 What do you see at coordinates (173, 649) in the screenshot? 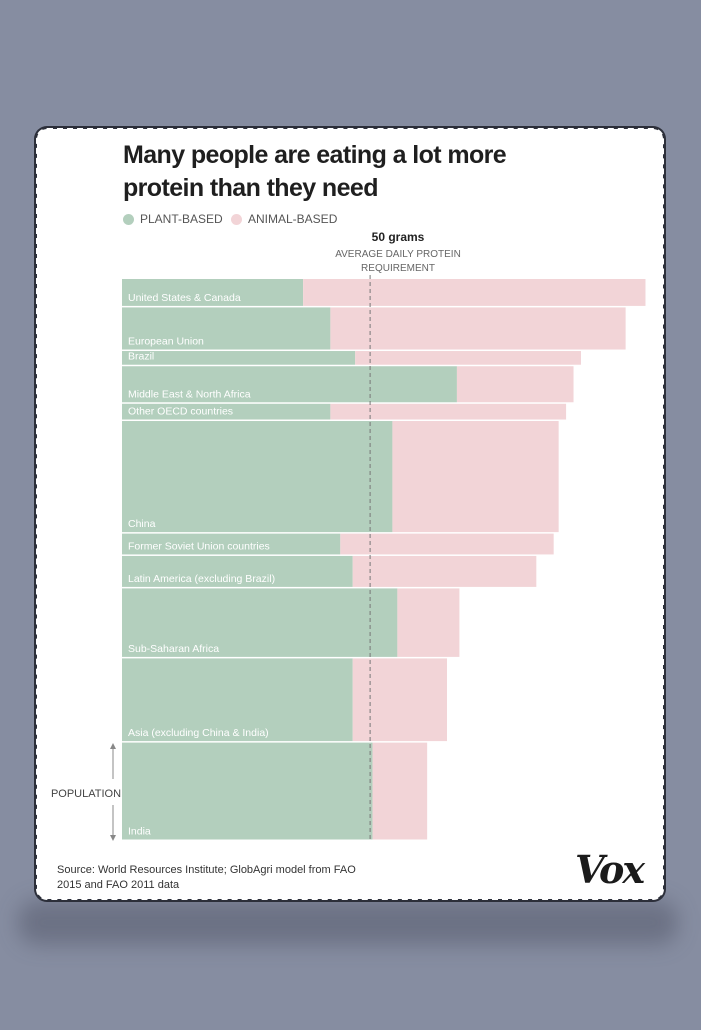
I see `category-label-8: Sub-Saharan Africa` at bounding box center [173, 649].